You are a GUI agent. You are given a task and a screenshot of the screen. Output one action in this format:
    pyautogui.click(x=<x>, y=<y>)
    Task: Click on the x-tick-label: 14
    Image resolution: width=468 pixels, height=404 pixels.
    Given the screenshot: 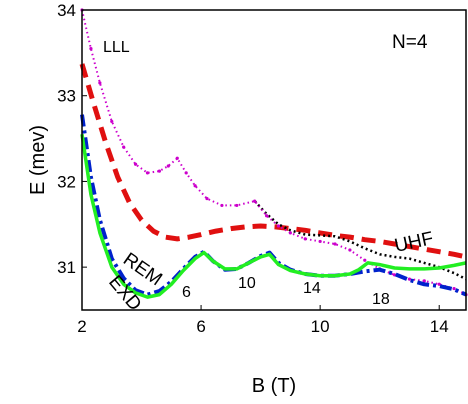 What is the action you would take?
    pyautogui.click(x=439, y=326)
    